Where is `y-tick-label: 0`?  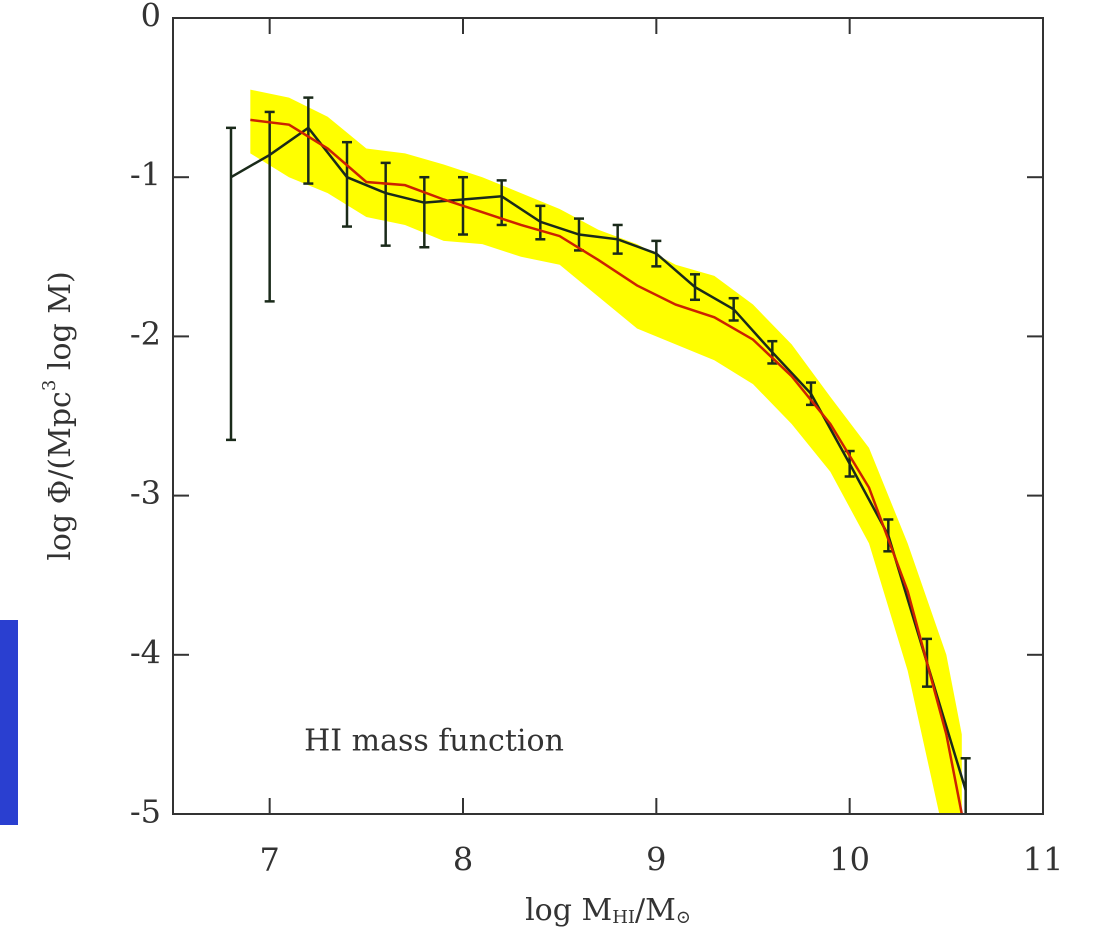
y-tick-label: 0 is located at coordinates (151, 17).